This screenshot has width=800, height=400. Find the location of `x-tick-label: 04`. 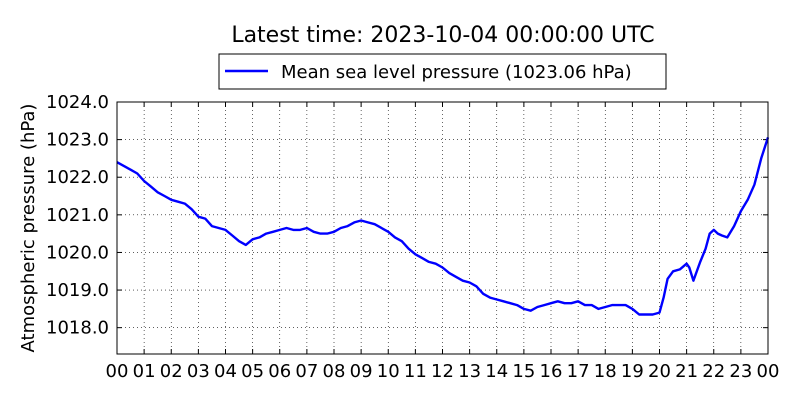

x-tick-label: 04 is located at coordinates (225, 371).